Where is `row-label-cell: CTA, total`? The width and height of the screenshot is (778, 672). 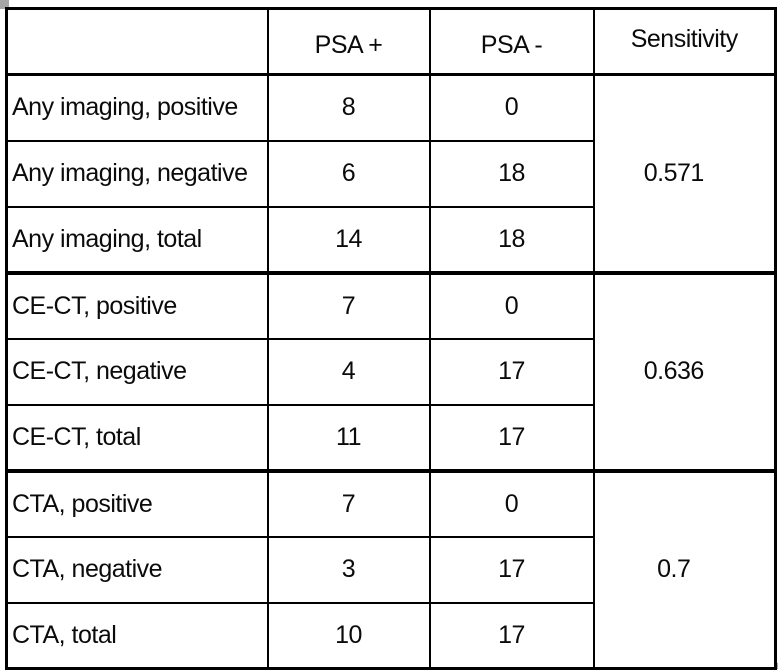
row-label-cell: CTA, total is located at coordinates (137, 635).